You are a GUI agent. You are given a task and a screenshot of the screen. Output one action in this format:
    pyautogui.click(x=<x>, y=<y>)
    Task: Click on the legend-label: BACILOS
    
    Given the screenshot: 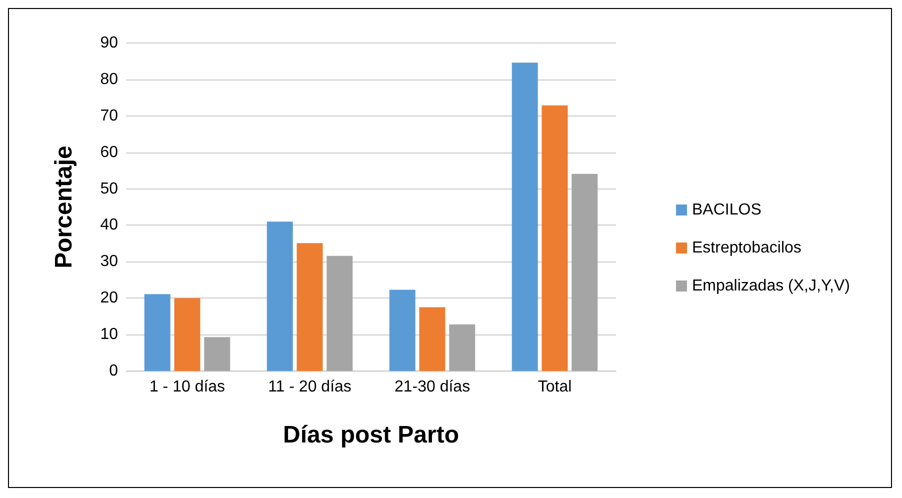 What is the action you would take?
    pyautogui.click(x=727, y=210)
    